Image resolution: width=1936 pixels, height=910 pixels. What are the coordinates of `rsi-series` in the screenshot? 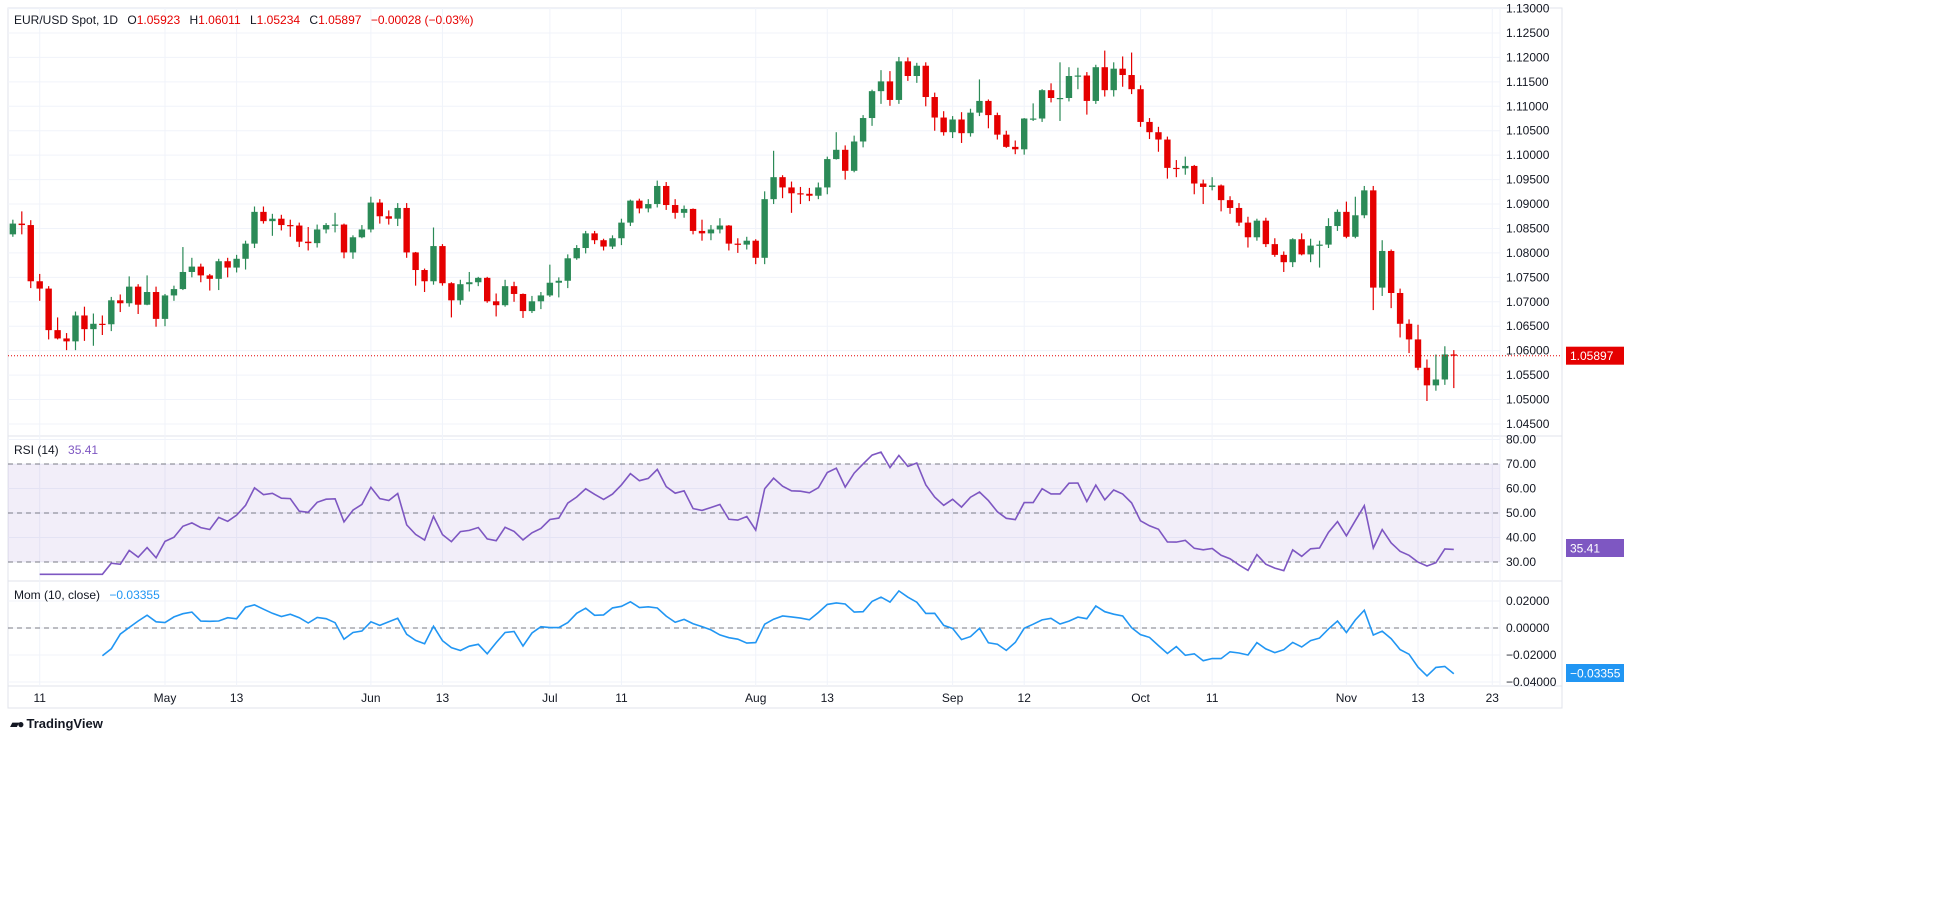 It's located at (746, 513).